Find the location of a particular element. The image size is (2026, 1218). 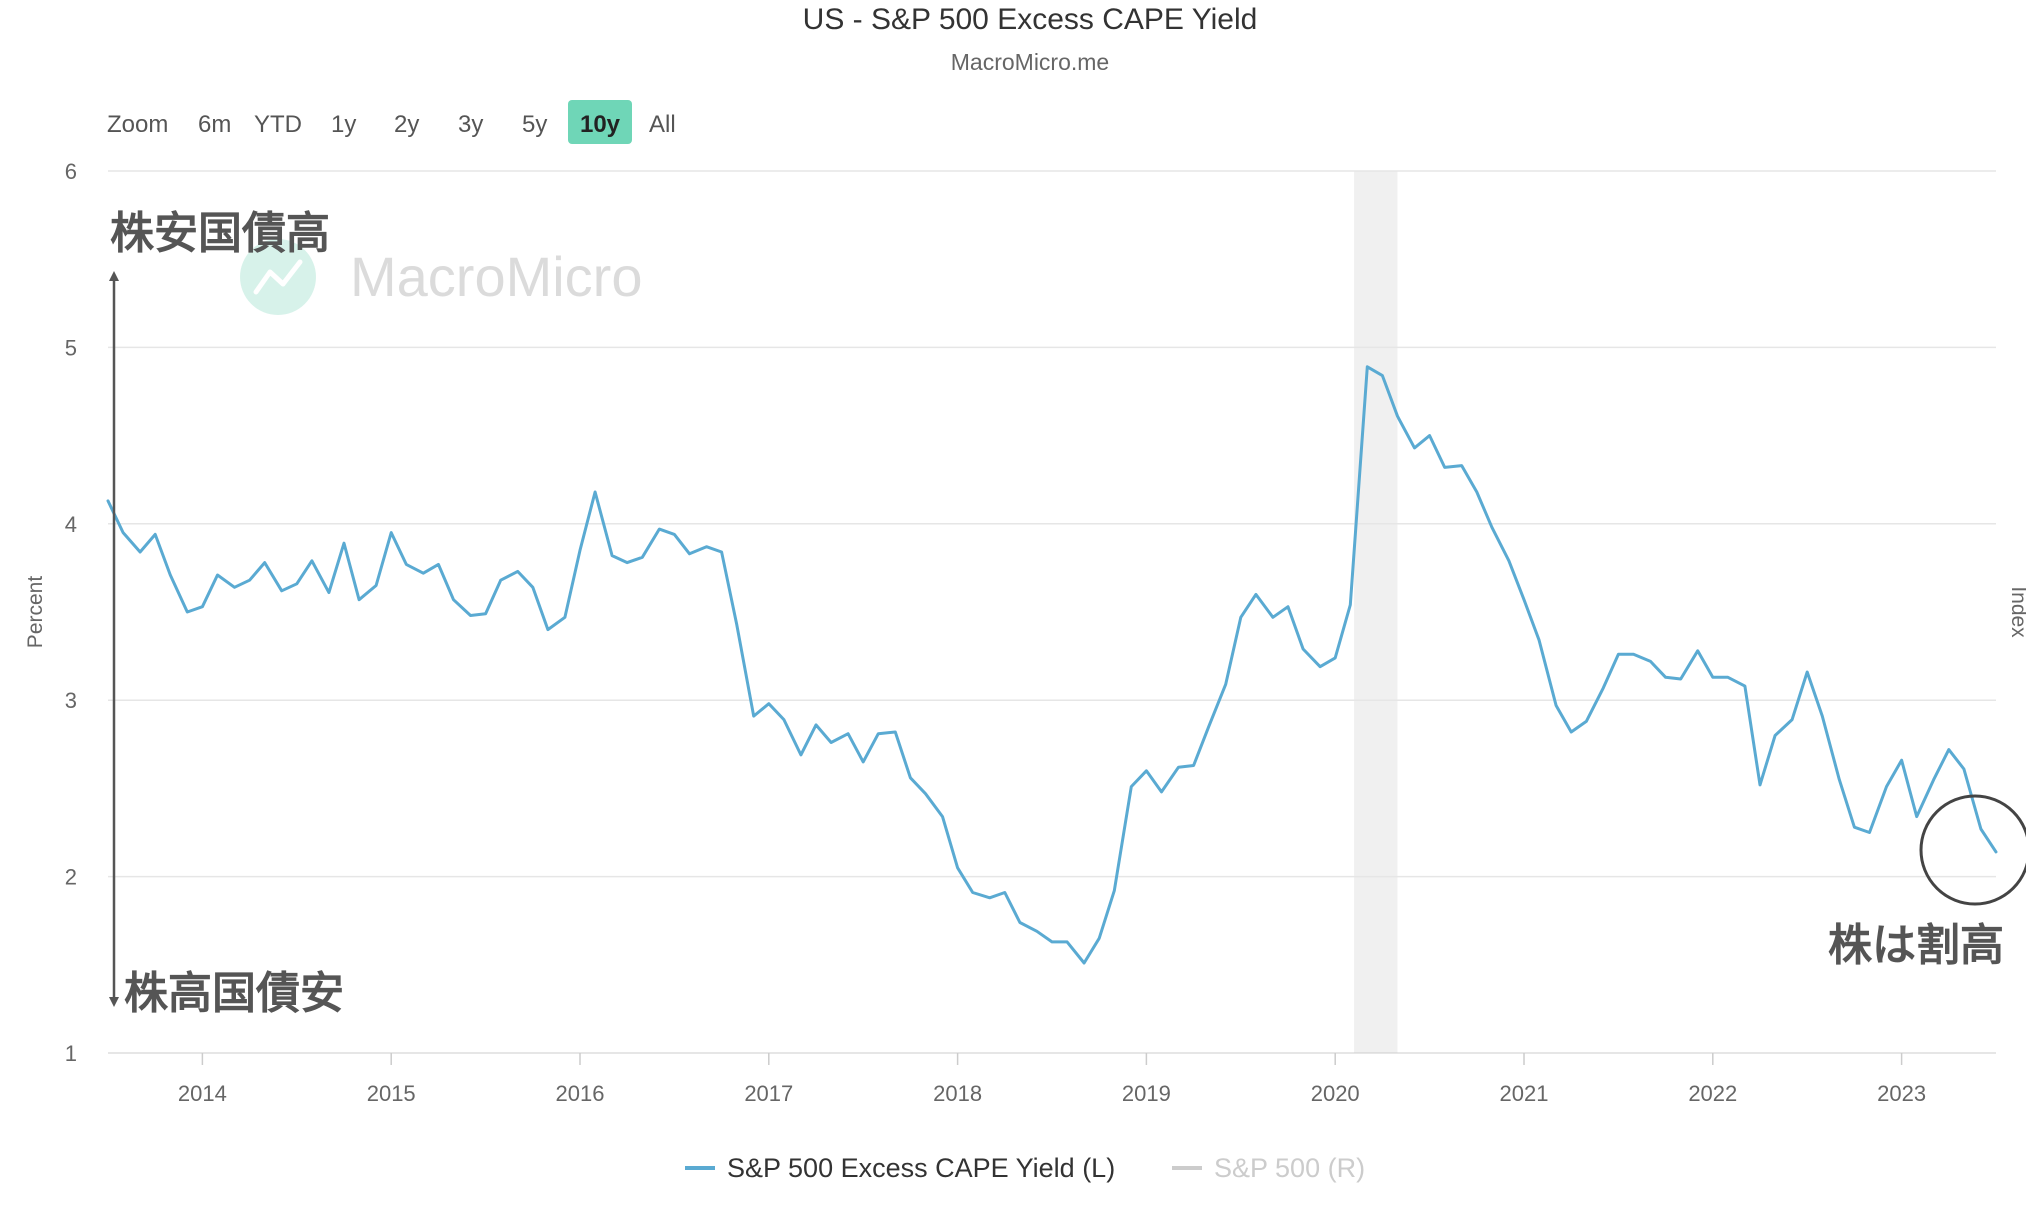

legend-item-primary: S&P 500 Excess CAPE Yield (L) is located at coordinates (900, 1168).